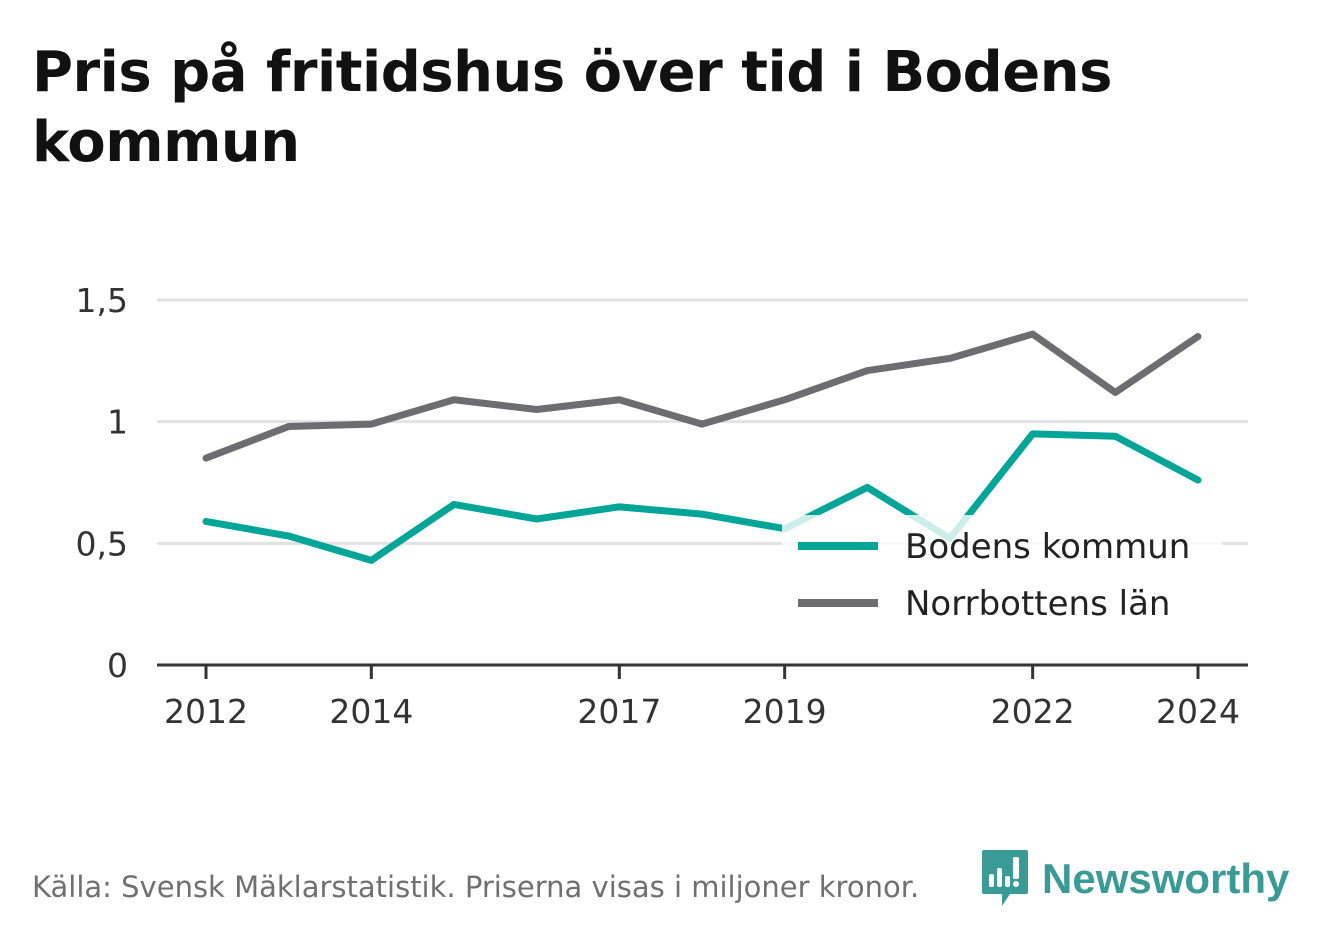  I want to click on x-tick-label-0: 2012, so click(206, 711).